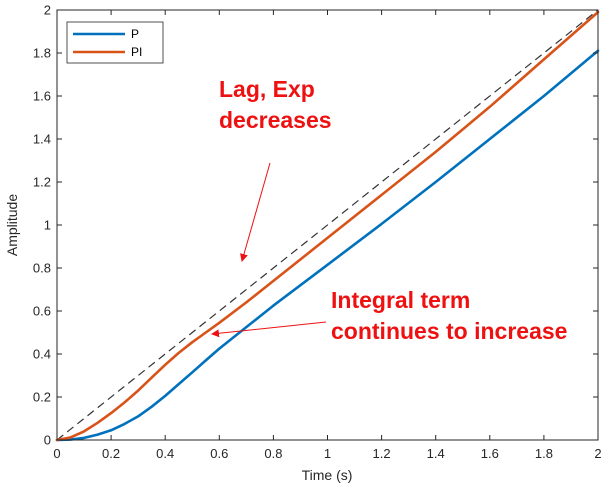 The height and width of the screenshot is (495, 616). What do you see at coordinates (267, 89) in the screenshot?
I see `annotation-lag-line-1: Lag, Exp` at bounding box center [267, 89].